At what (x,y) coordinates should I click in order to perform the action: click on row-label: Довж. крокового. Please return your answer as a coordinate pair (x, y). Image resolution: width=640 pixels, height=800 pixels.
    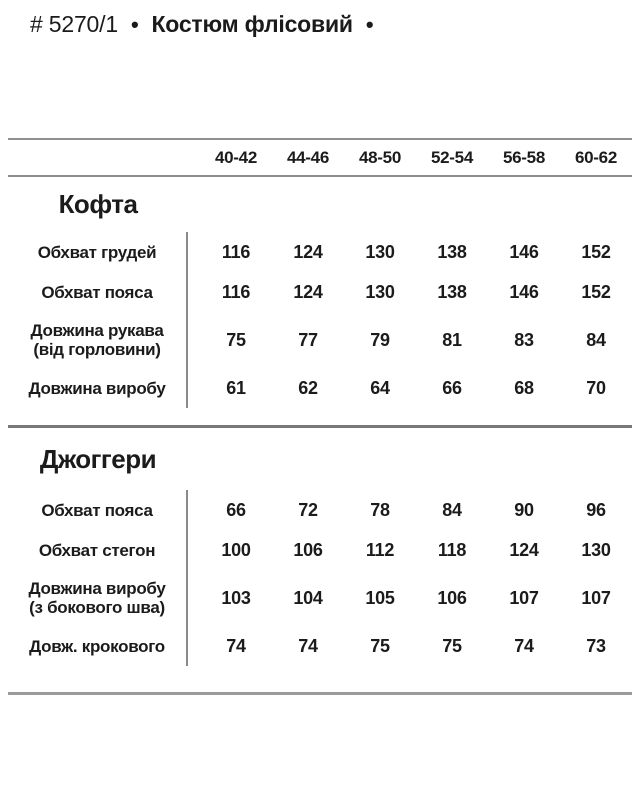
    Looking at the image, I should click on (98, 646).